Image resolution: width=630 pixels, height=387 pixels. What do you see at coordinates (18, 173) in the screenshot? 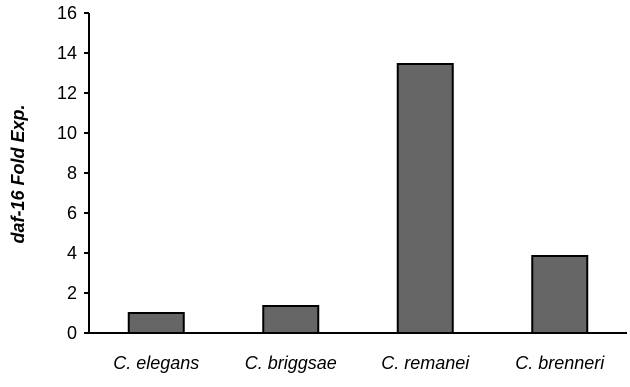
I see `y-axis-title: daf-16 Fold Exp.` at bounding box center [18, 173].